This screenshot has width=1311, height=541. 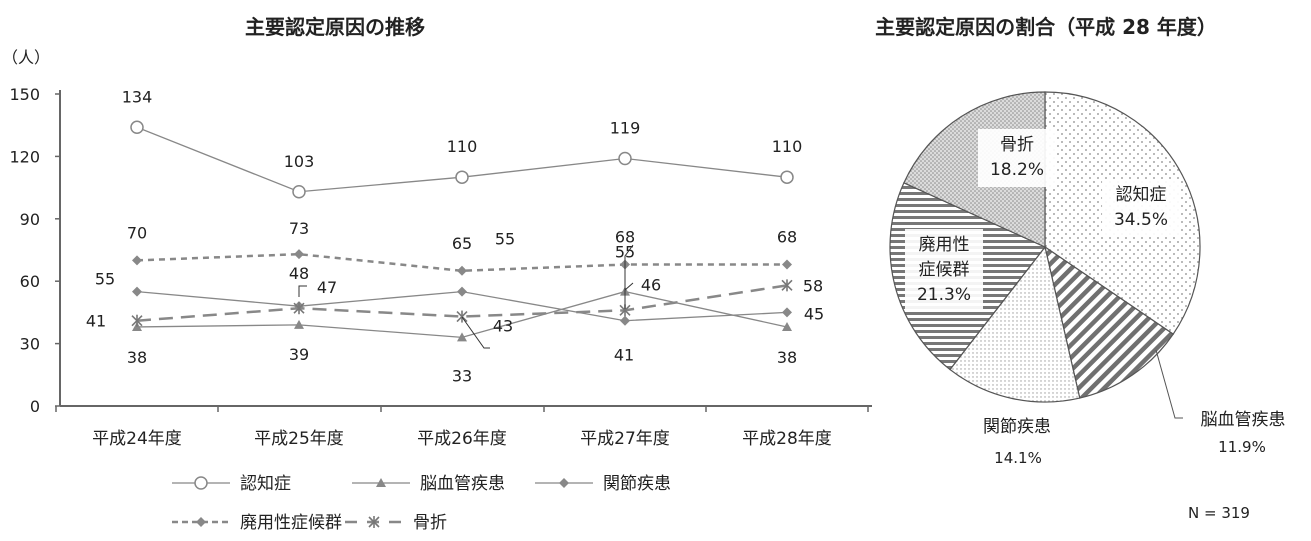 I want to click on data-label: 65, so click(x=462, y=243).